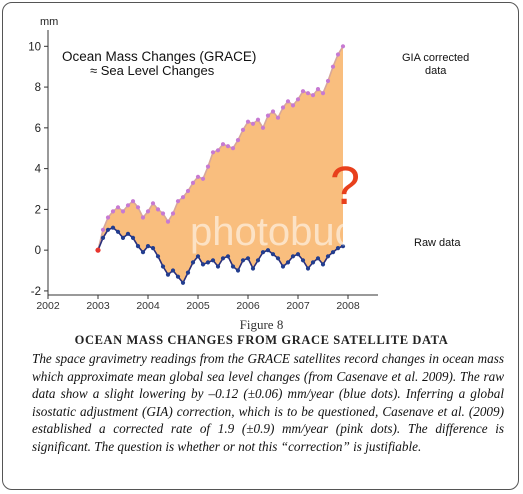 The height and width of the screenshot is (494, 523). Describe the element at coordinates (261, 324) in the screenshot. I see `figure-number: Figure 8` at that location.